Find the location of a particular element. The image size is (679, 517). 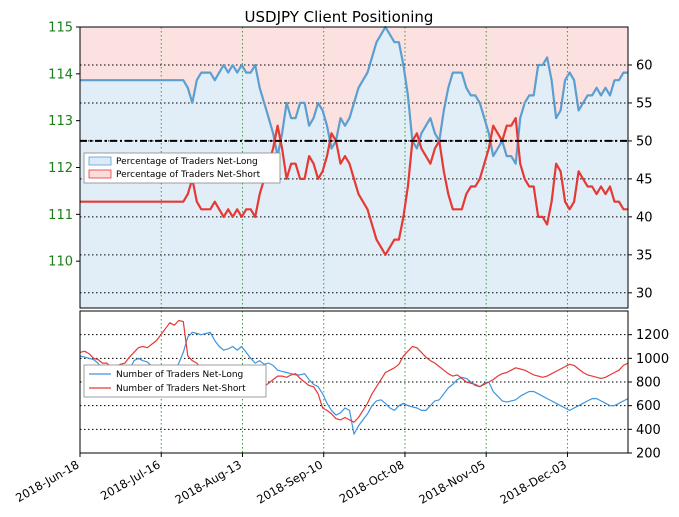

legend-net-short-swatch is located at coordinates (100, 174).